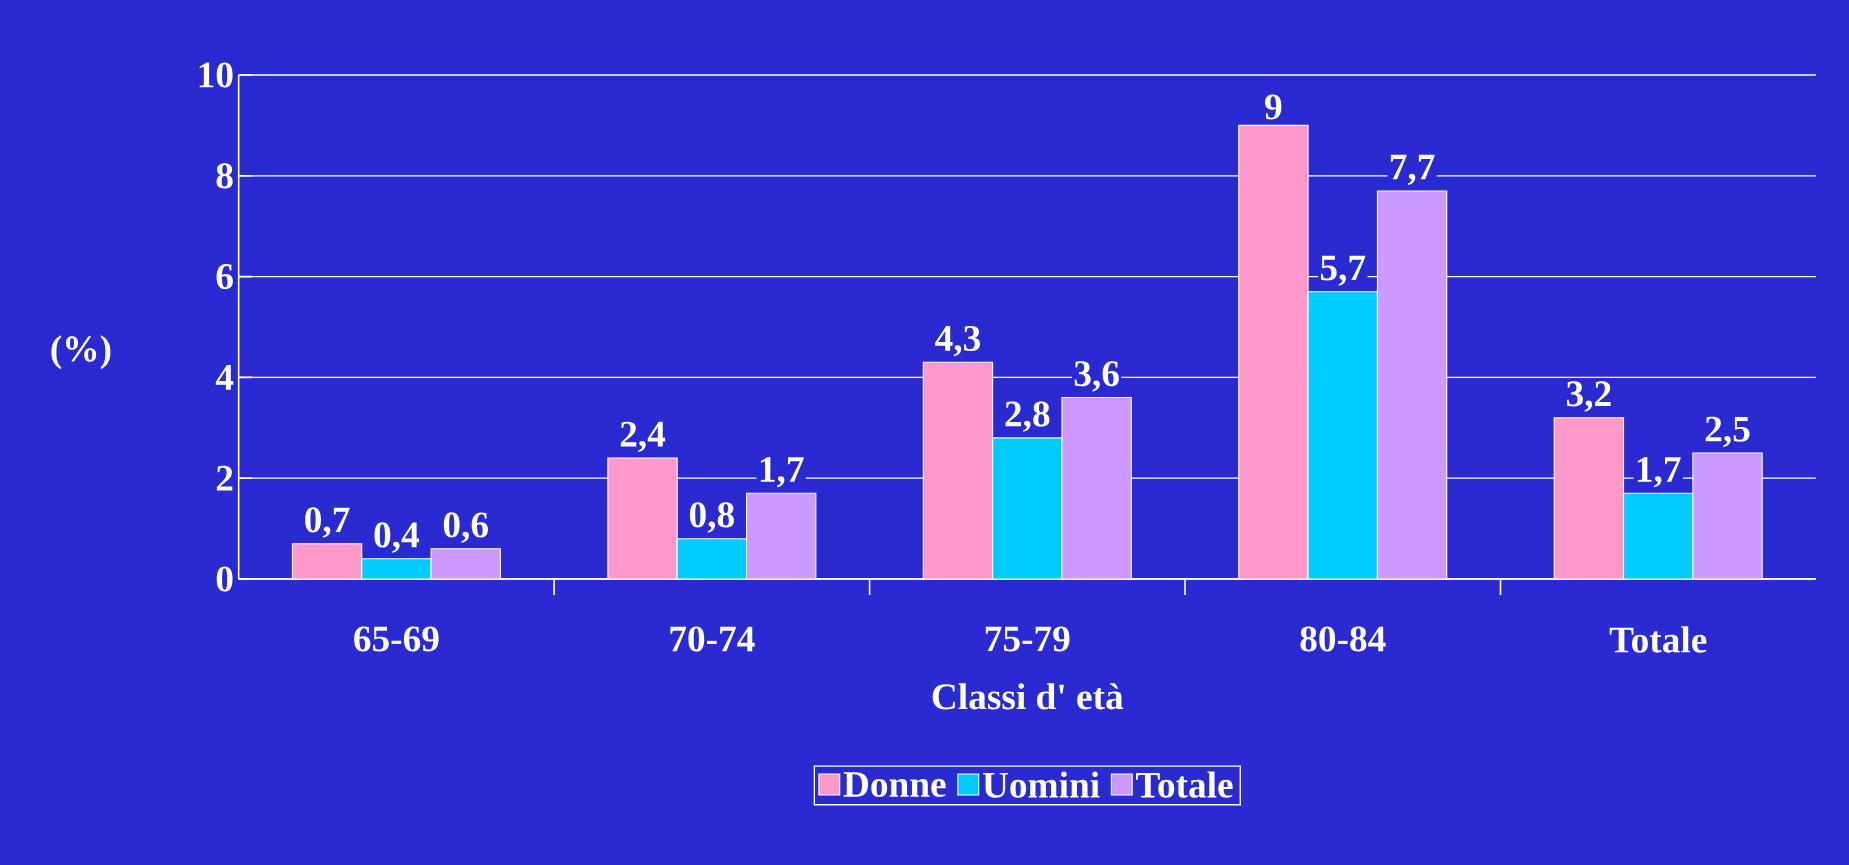  Describe the element at coordinates (1027, 417) in the screenshot. I see `data-label: 2,8` at that location.